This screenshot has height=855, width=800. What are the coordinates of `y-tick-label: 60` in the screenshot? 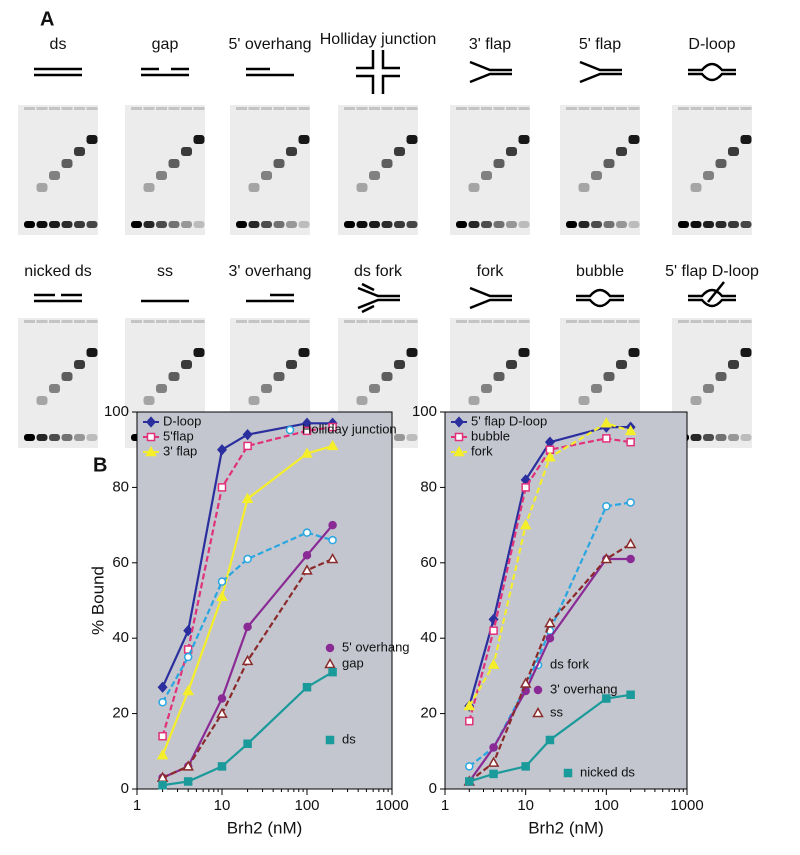 It's located at (120, 562).